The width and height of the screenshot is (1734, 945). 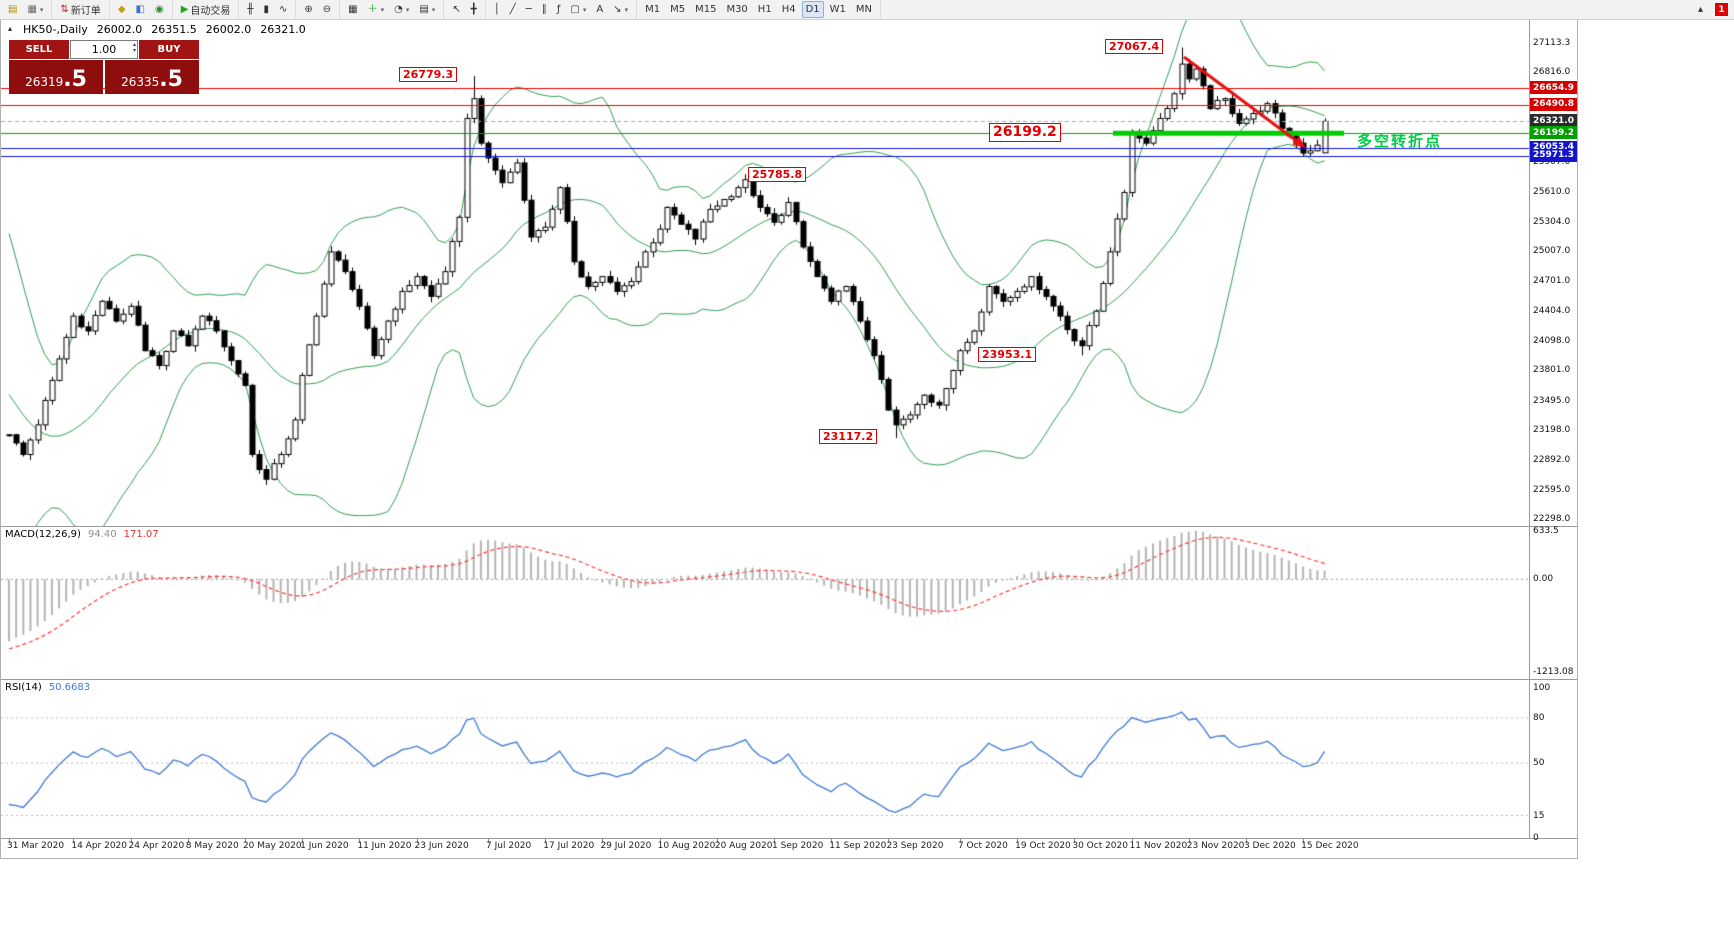 I want to click on price-tag: 26321.0, so click(x=1553, y=121).